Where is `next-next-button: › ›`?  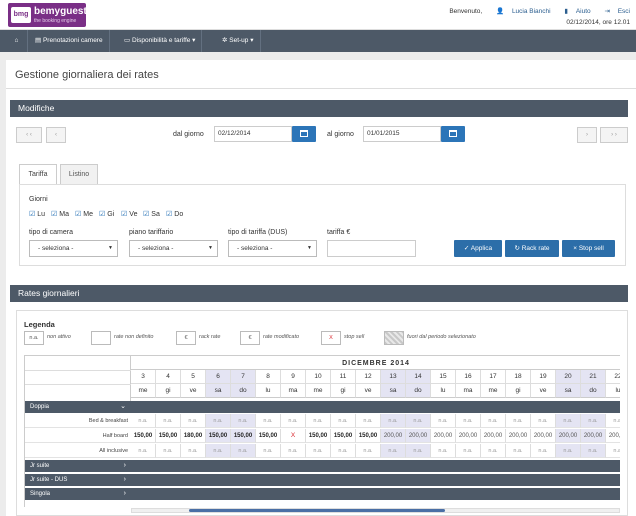 next-next-button: › › is located at coordinates (614, 135).